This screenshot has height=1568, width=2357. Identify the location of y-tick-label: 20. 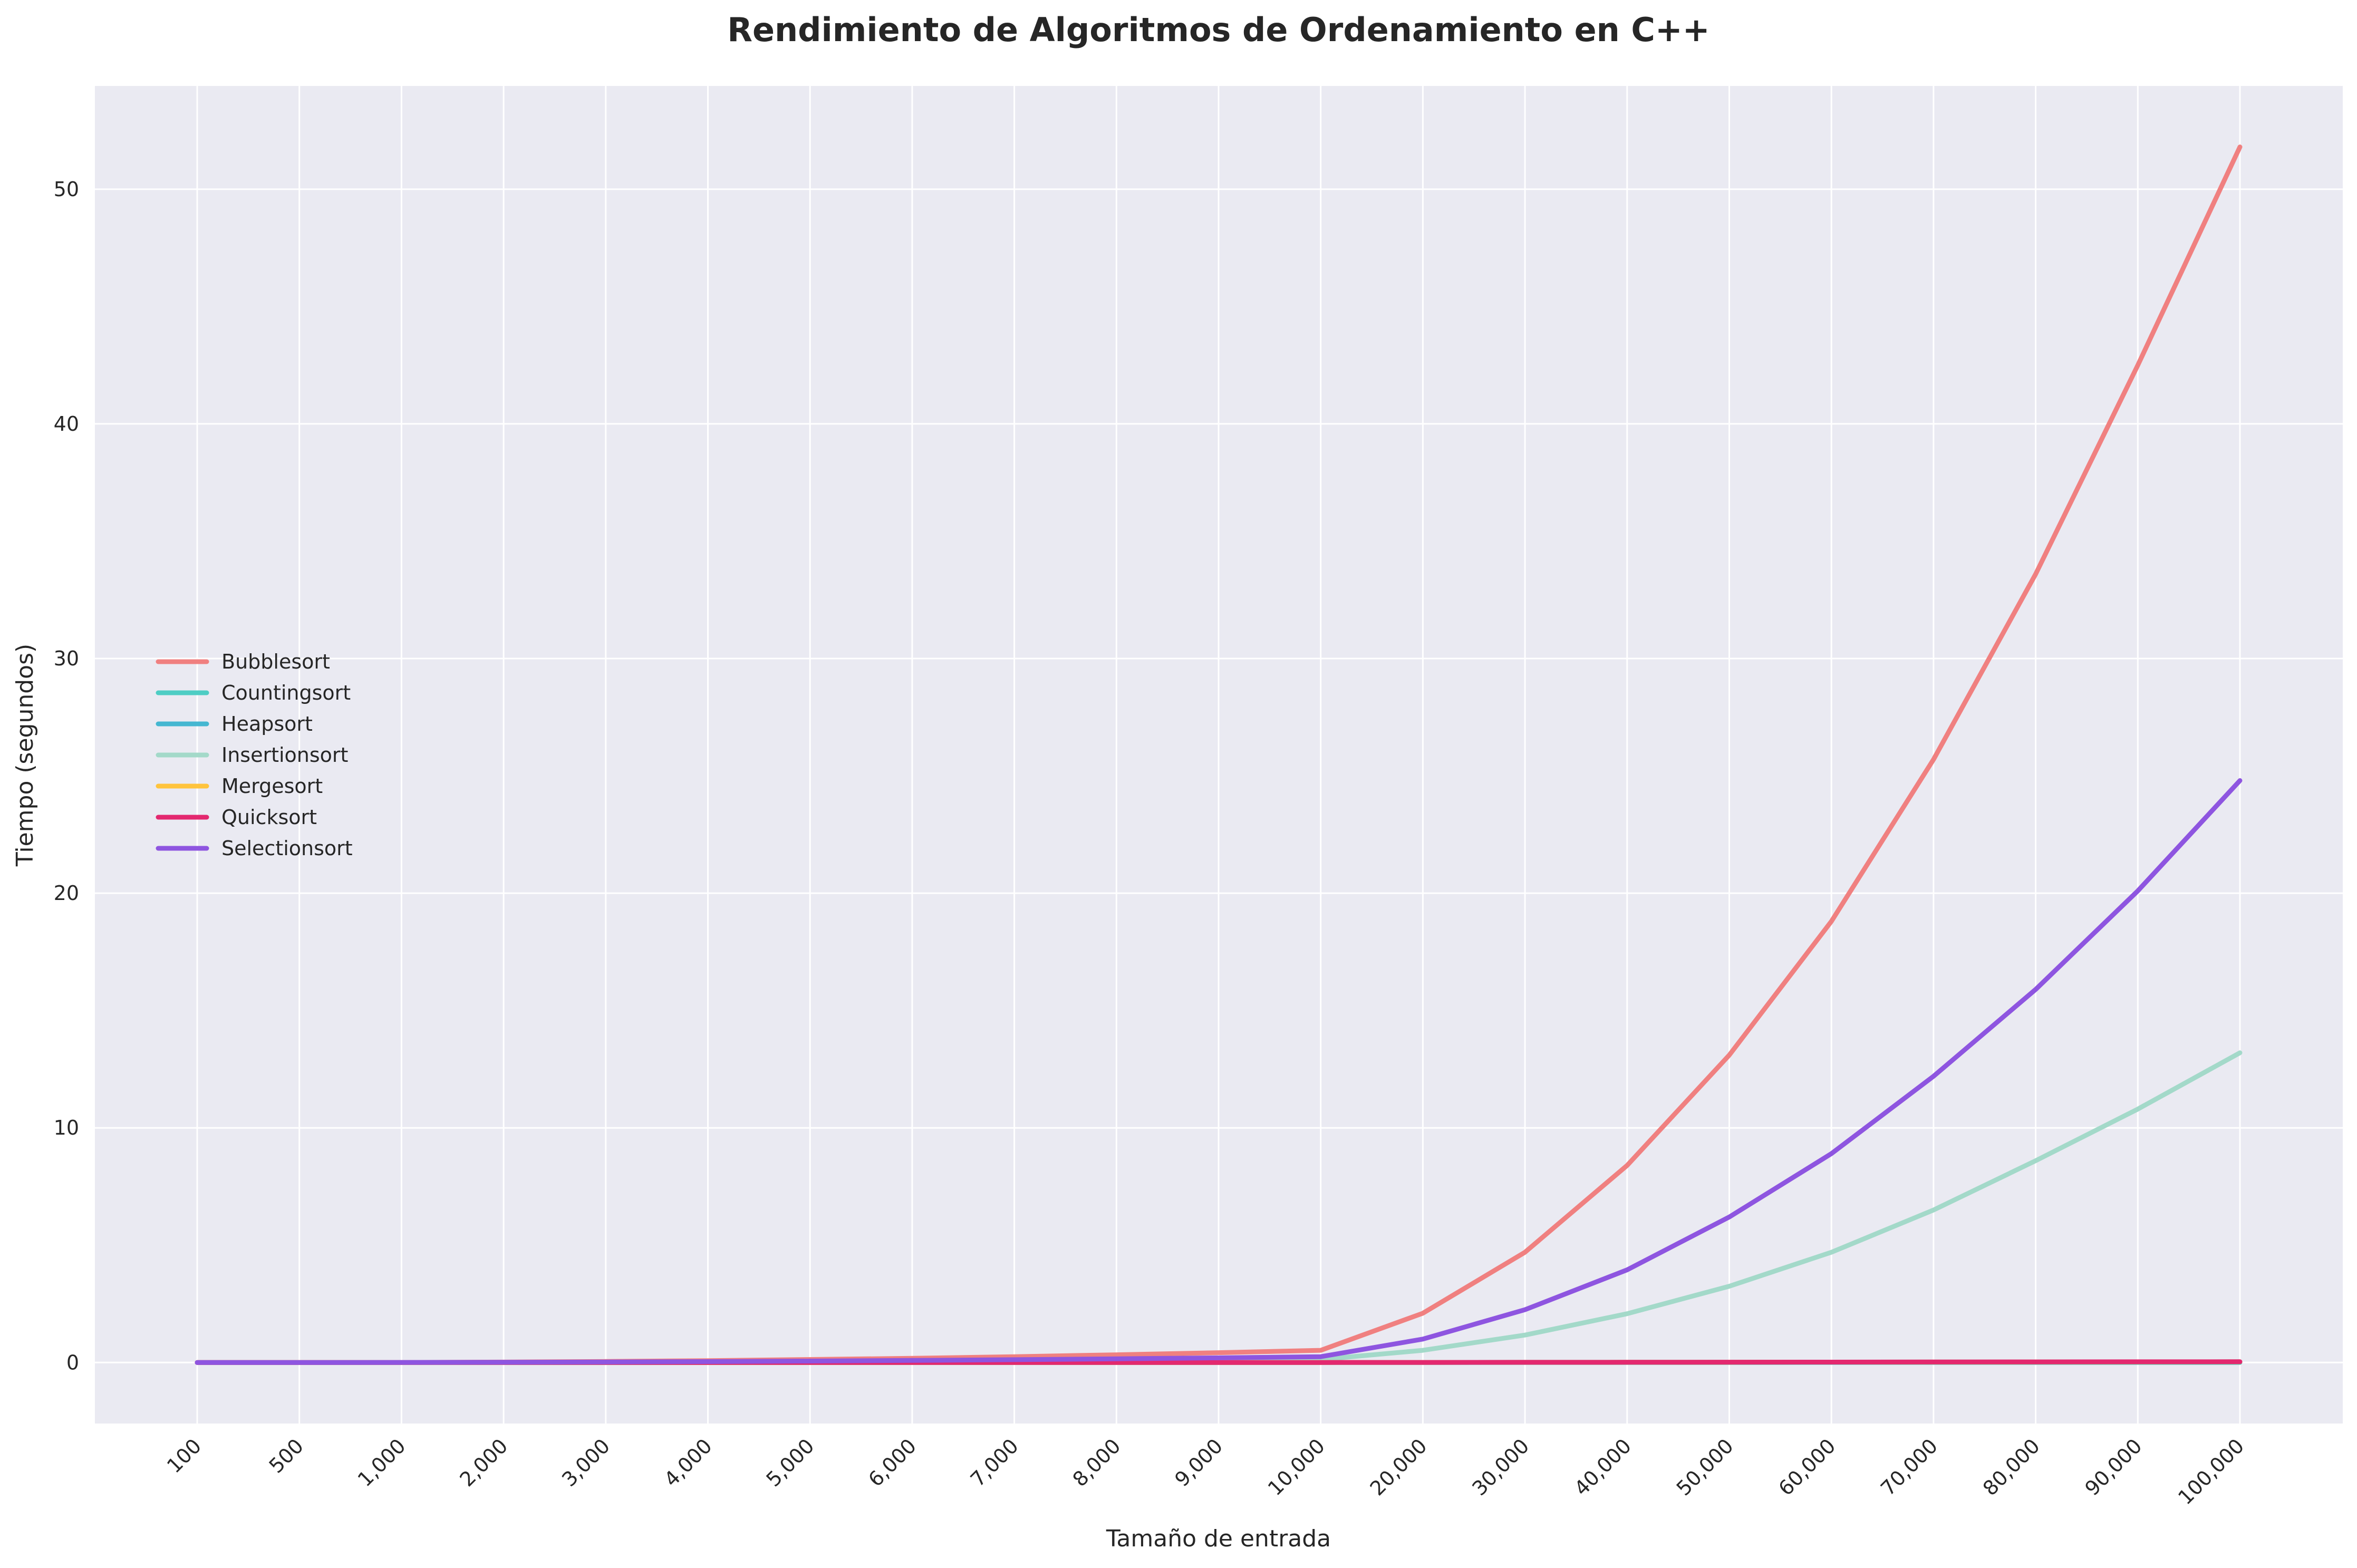
(66, 893).